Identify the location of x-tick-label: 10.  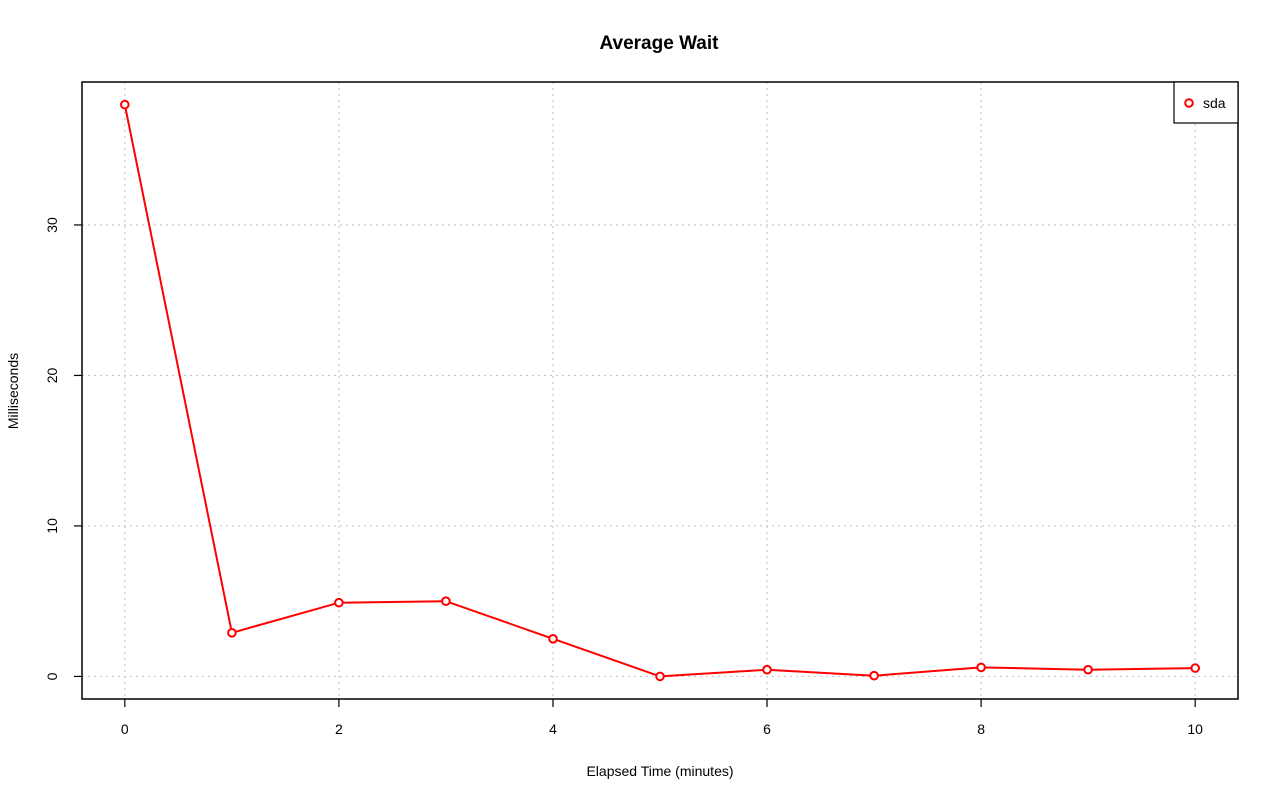
(1195, 729).